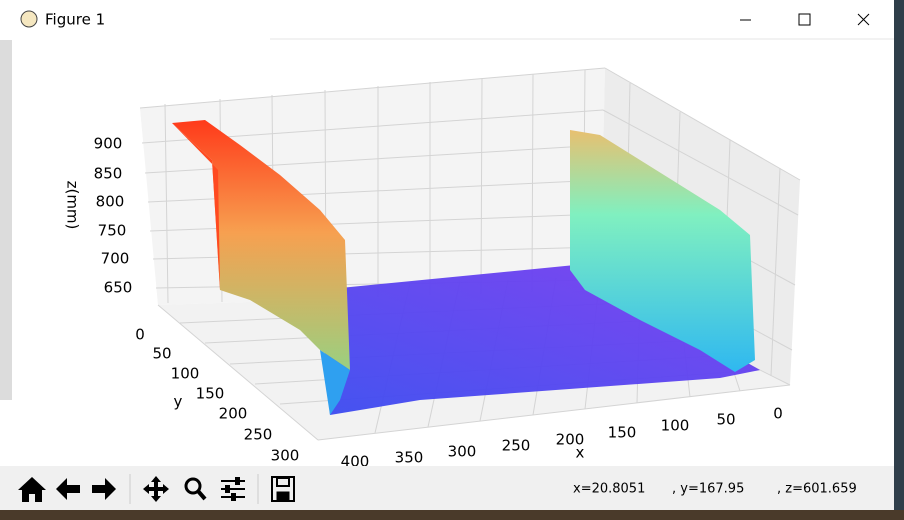 The height and width of the screenshot is (520, 904). Describe the element at coordinates (210, 394) in the screenshot. I see `y-tick-label: 150` at that location.